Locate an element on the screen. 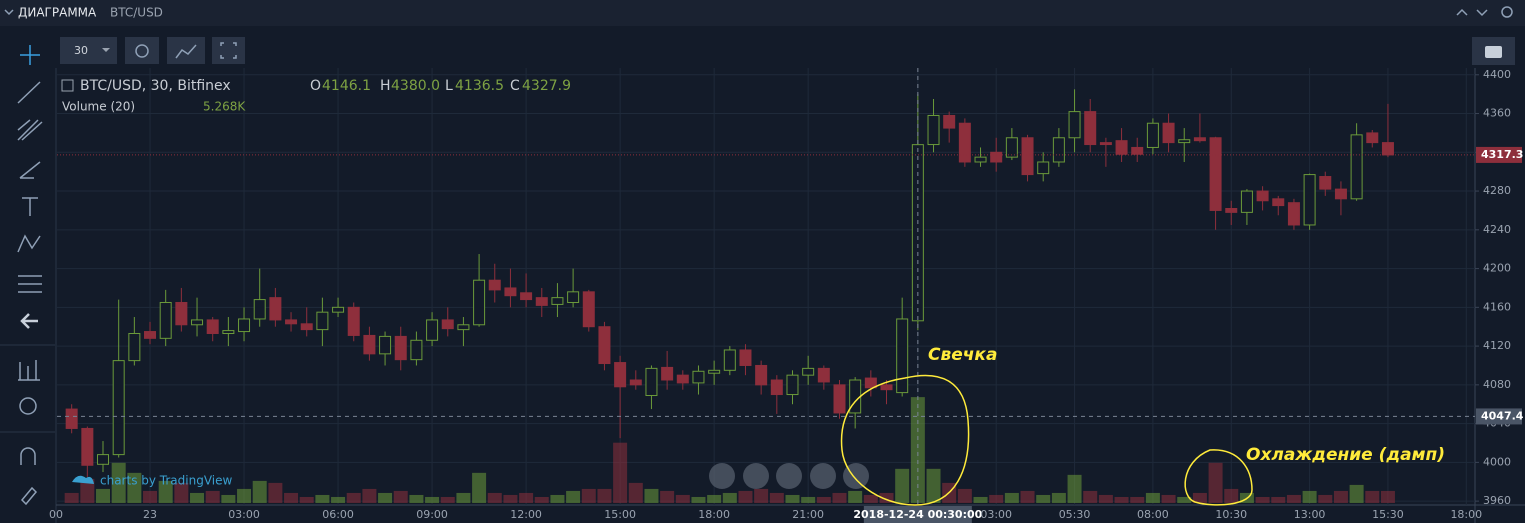 This screenshot has height=523, width=1525. refresh-icon is located at coordinates (1507, 12).